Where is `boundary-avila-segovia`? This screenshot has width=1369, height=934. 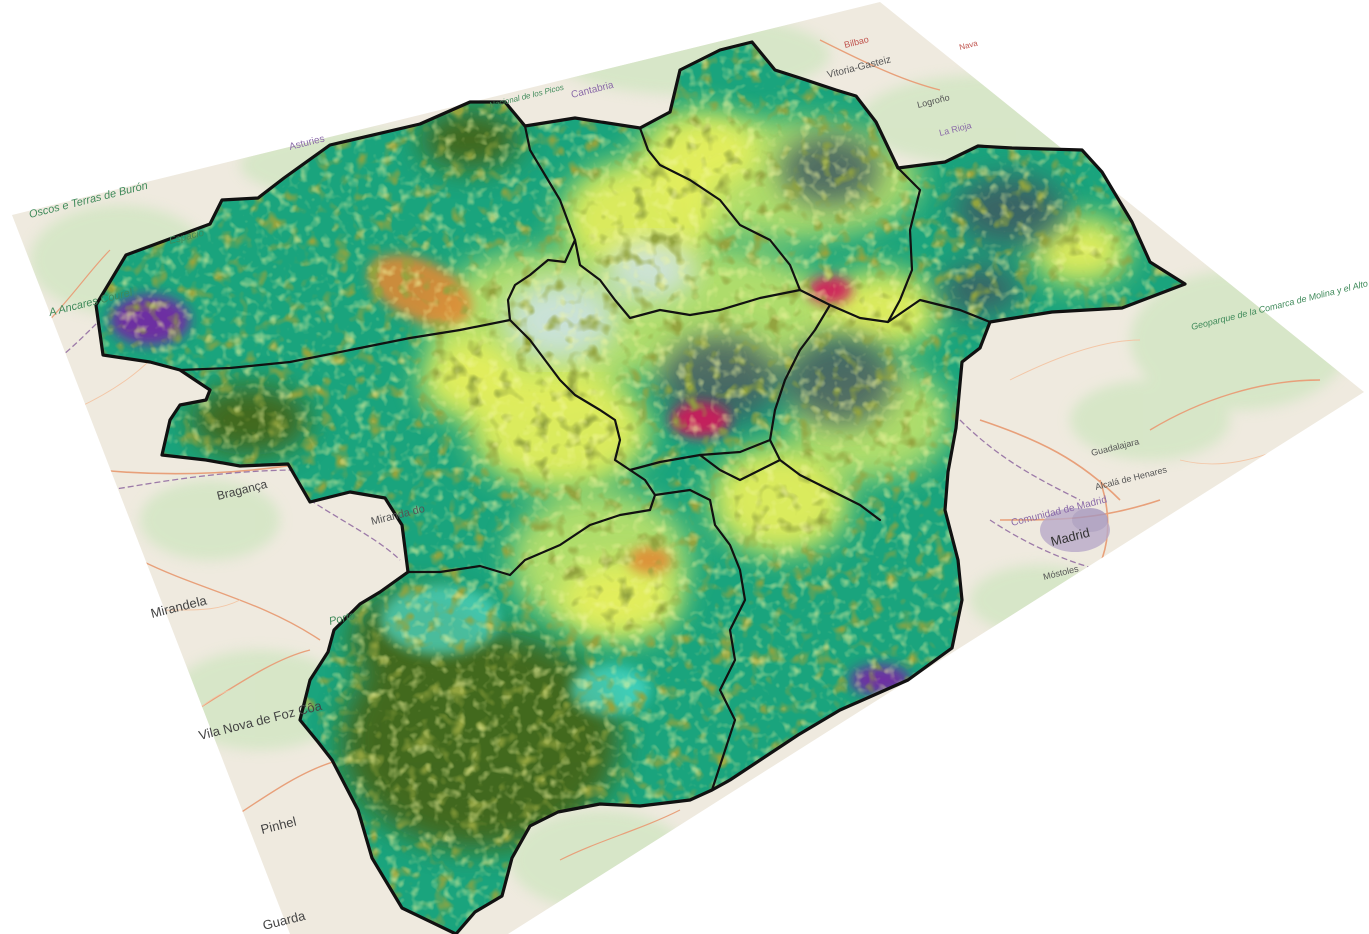
boundary-avila-segovia is located at coordinates (740, 467).